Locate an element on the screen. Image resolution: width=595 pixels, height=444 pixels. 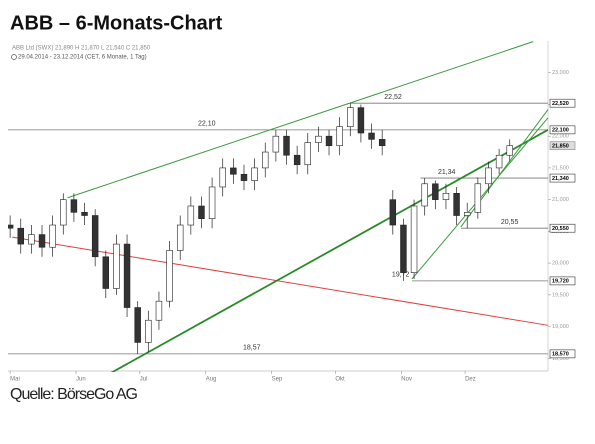
x-tick-label: Dez is located at coordinates (470, 380).